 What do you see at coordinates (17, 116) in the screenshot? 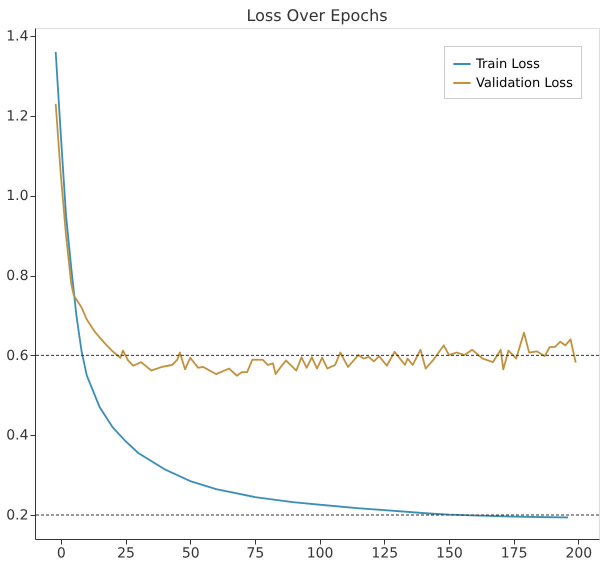
I see `y-tick-label: 1.2` at bounding box center [17, 116].